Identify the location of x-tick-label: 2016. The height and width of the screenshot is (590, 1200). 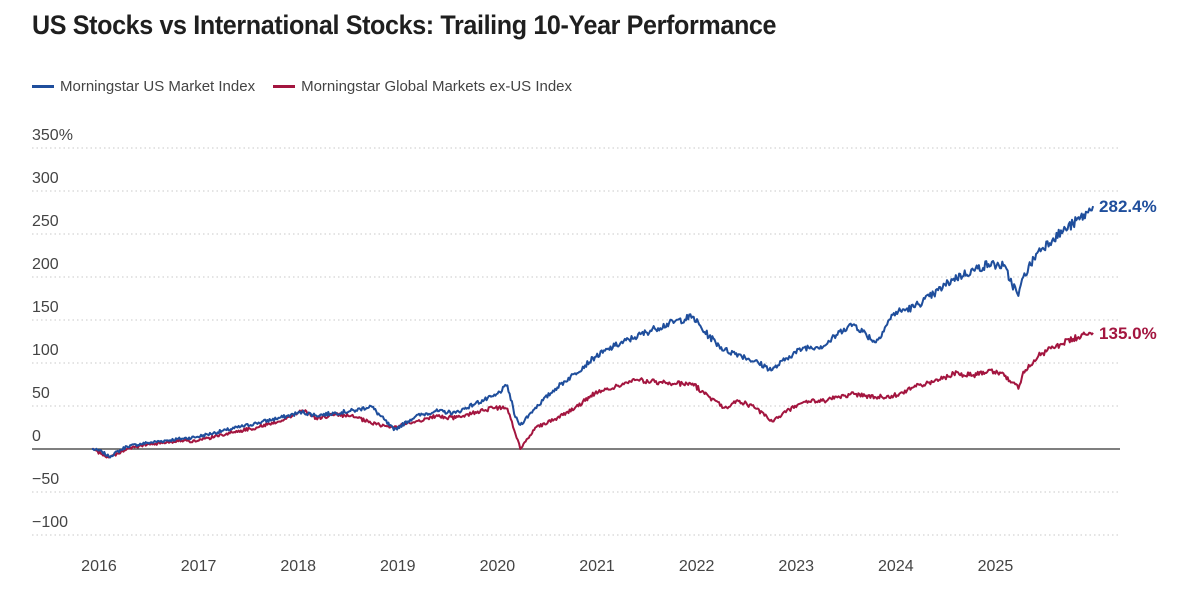
(99, 566).